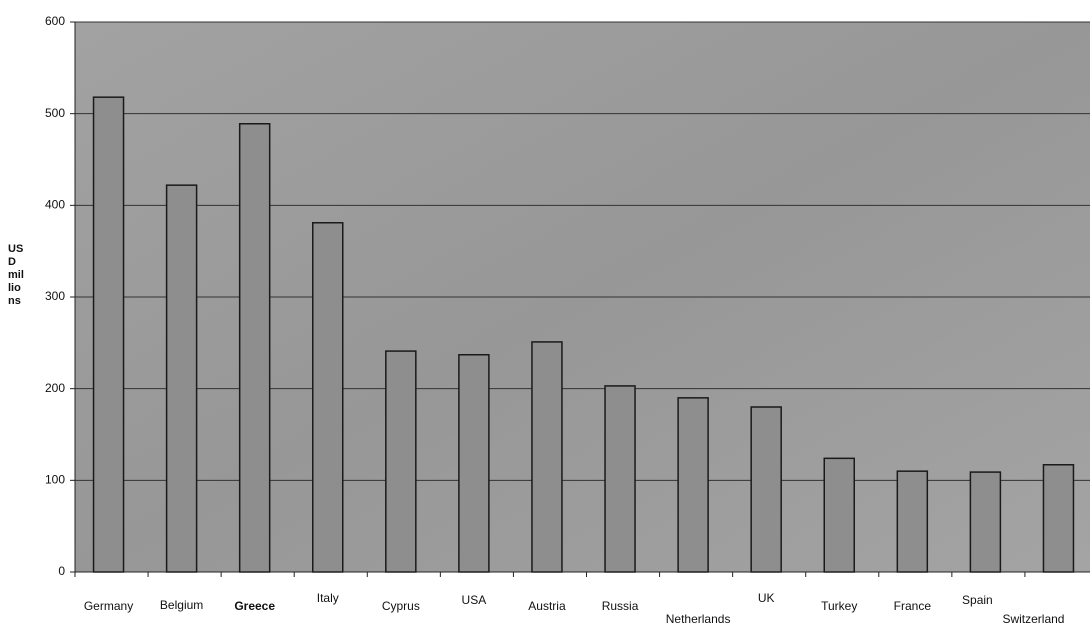 The width and height of the screenshot is (1090, 628). What do you see at coordinates (913, 606) in the screenshot?
I see `x-tick-label: France` at bounding box center [913, 606].